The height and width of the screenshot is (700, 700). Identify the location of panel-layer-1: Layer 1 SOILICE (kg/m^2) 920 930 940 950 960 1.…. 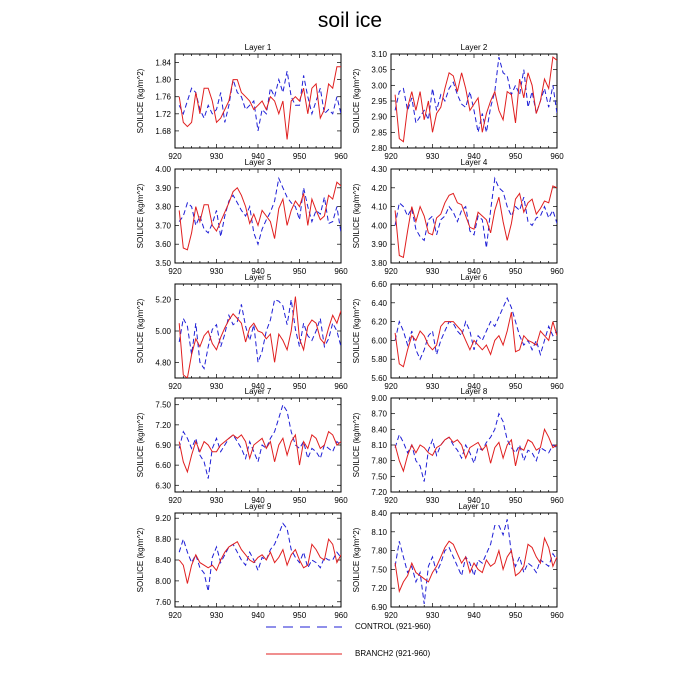
(242, 102).